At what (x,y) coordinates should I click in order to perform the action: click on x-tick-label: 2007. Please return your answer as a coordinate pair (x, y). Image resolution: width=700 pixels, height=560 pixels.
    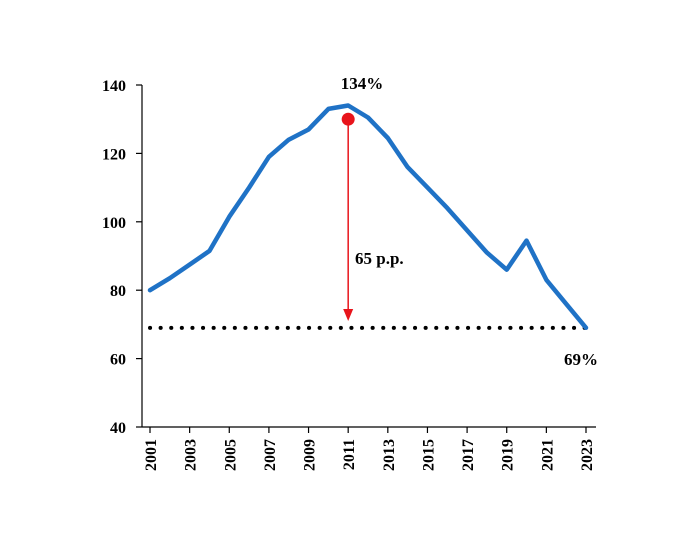
    Looking at the image, I should click on (270, 455).